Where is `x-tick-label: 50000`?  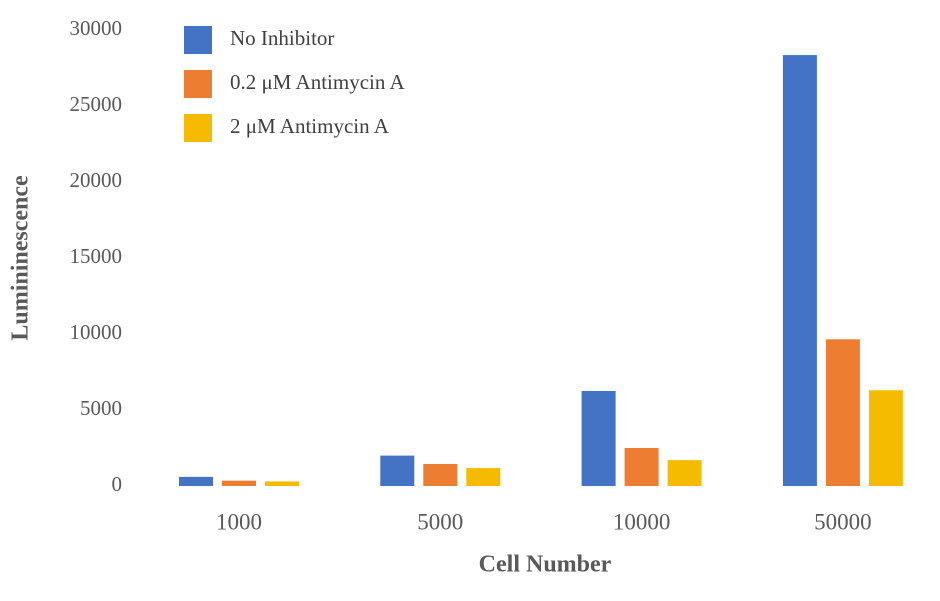 x-tick-label: 50000 is located at coordinates (843, 521).